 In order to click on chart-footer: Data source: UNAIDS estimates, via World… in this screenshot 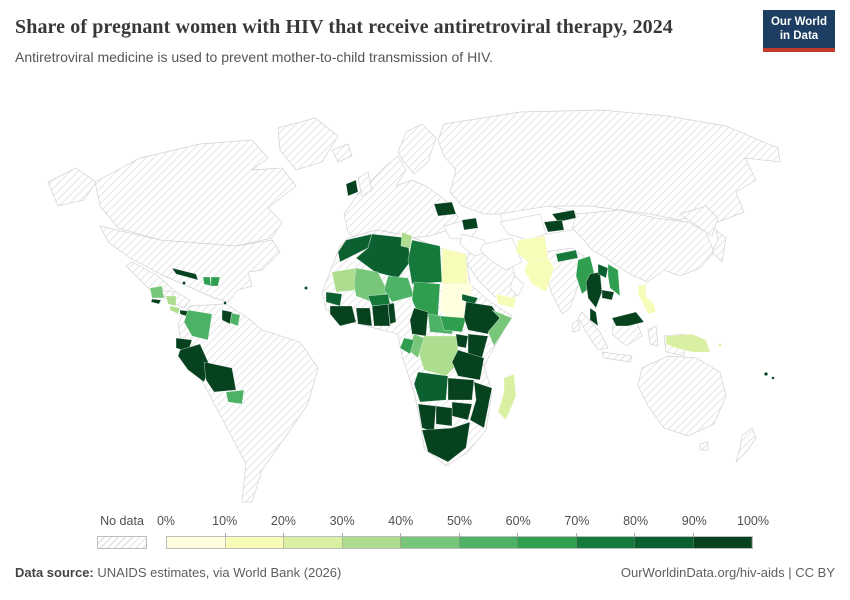, I will do `click(425, 572)`.